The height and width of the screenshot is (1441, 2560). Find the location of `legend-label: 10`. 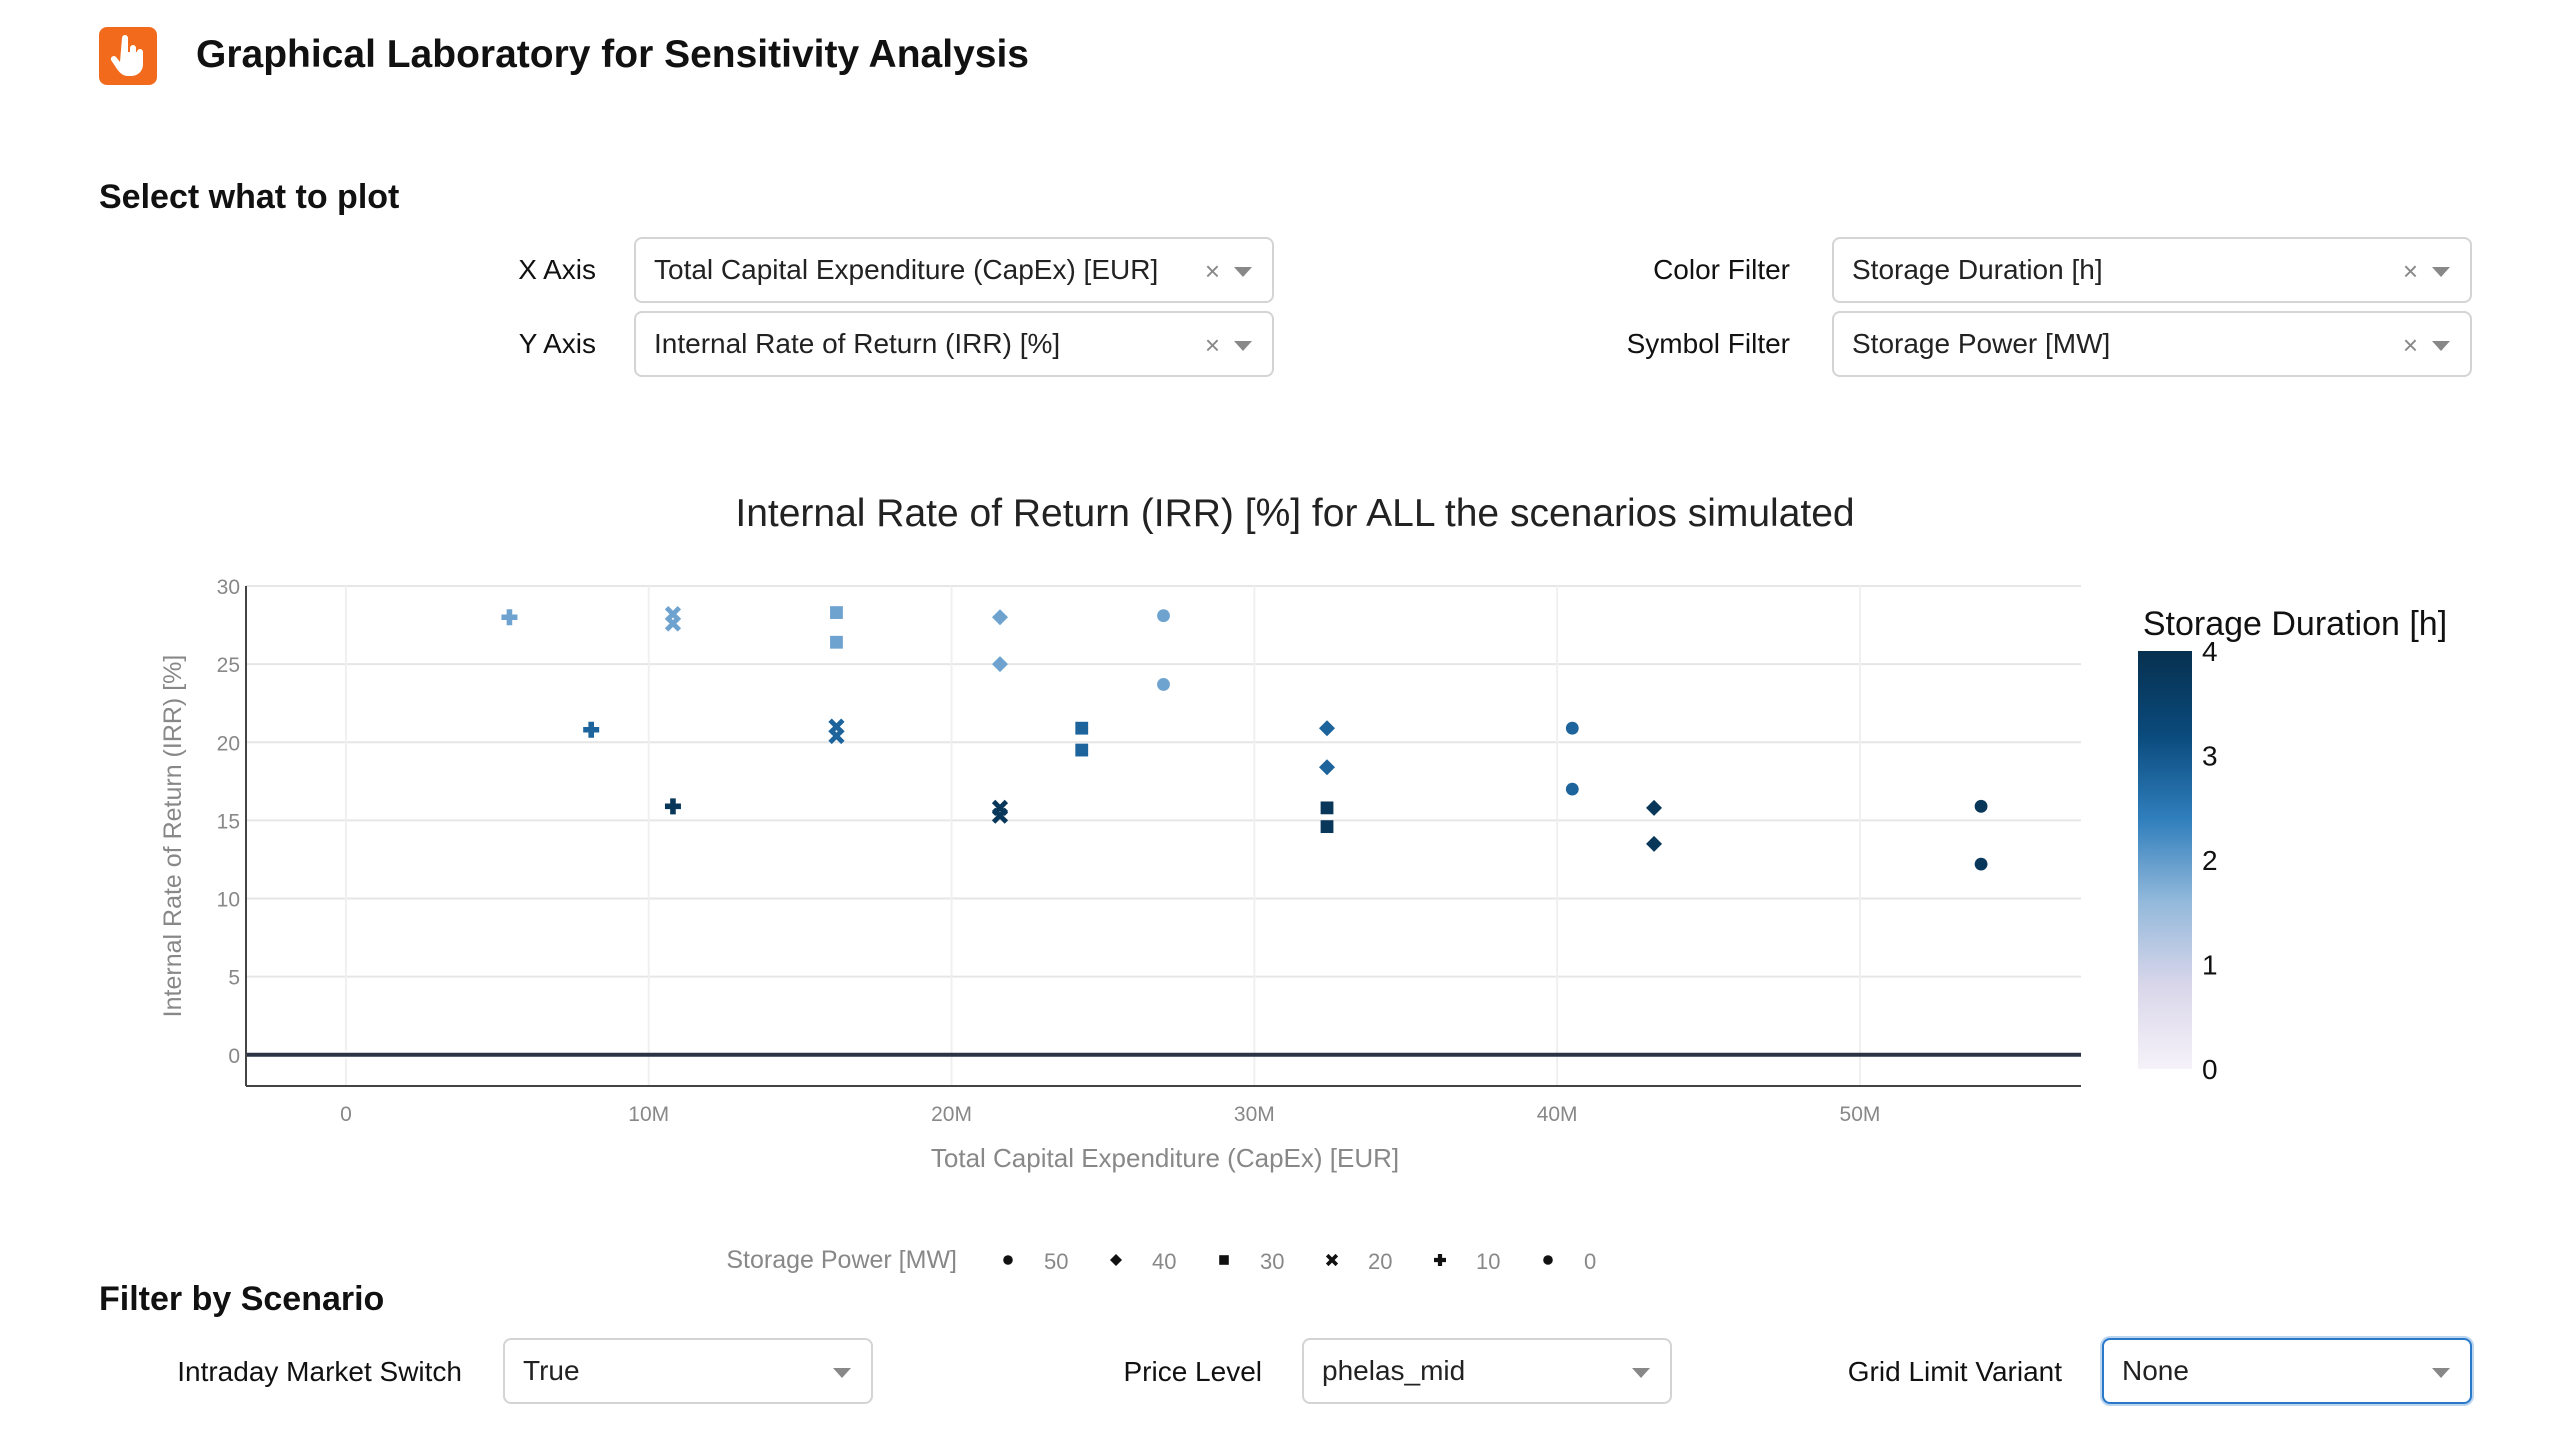

legend-label: 10 is located at coordinates (1488, 1261).